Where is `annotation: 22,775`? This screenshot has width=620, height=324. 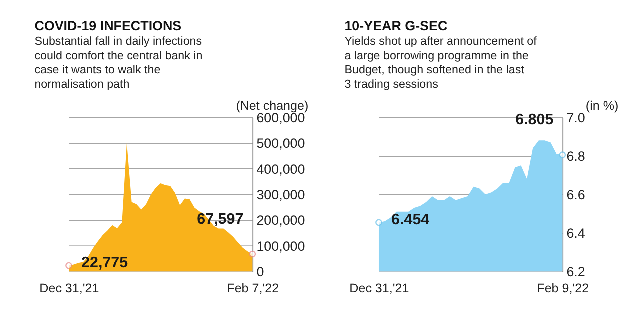
annotation: 22,775 is located at coordinates (105, 263).